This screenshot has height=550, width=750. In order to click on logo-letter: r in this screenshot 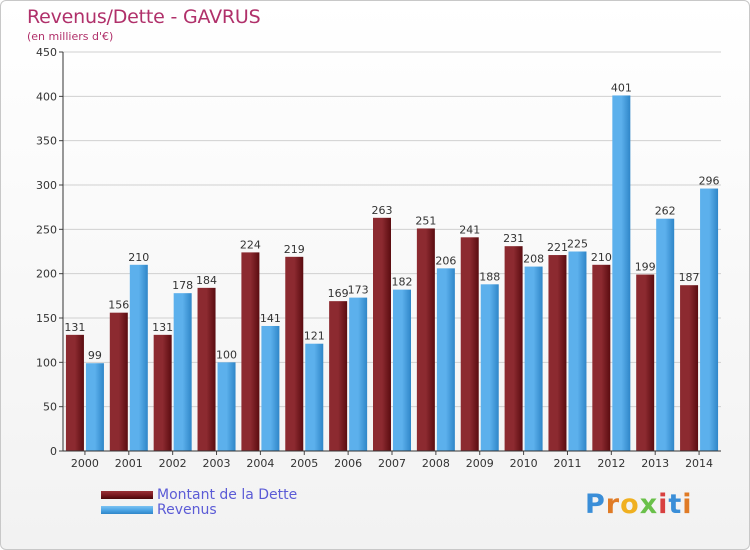, I will do `click(613, 504)`.